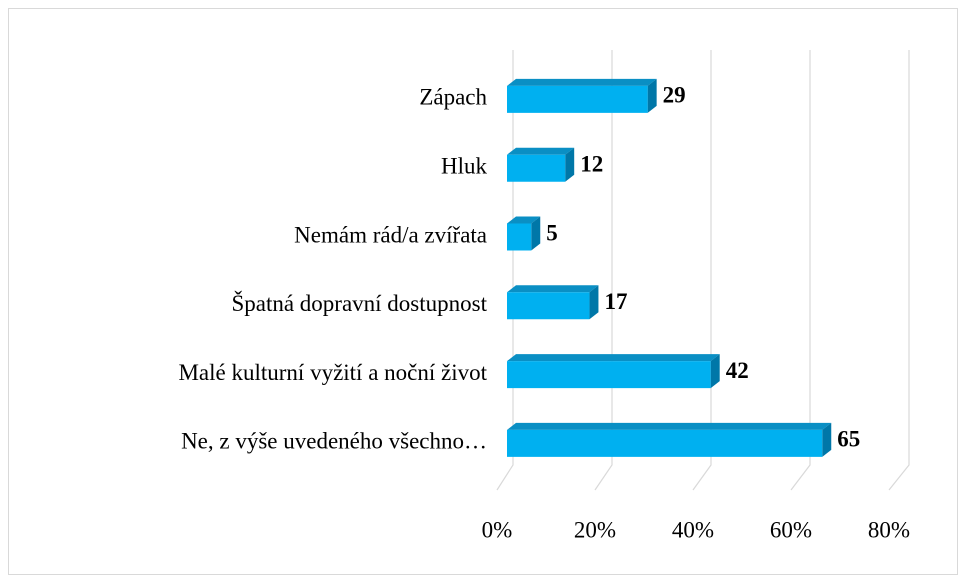 The height and width of the screenshot is (581, 966). What do you see at coordinates (791, 529) in the screenshot?
I see `x-tick-label: 60%` at bounding box center [791, 529].